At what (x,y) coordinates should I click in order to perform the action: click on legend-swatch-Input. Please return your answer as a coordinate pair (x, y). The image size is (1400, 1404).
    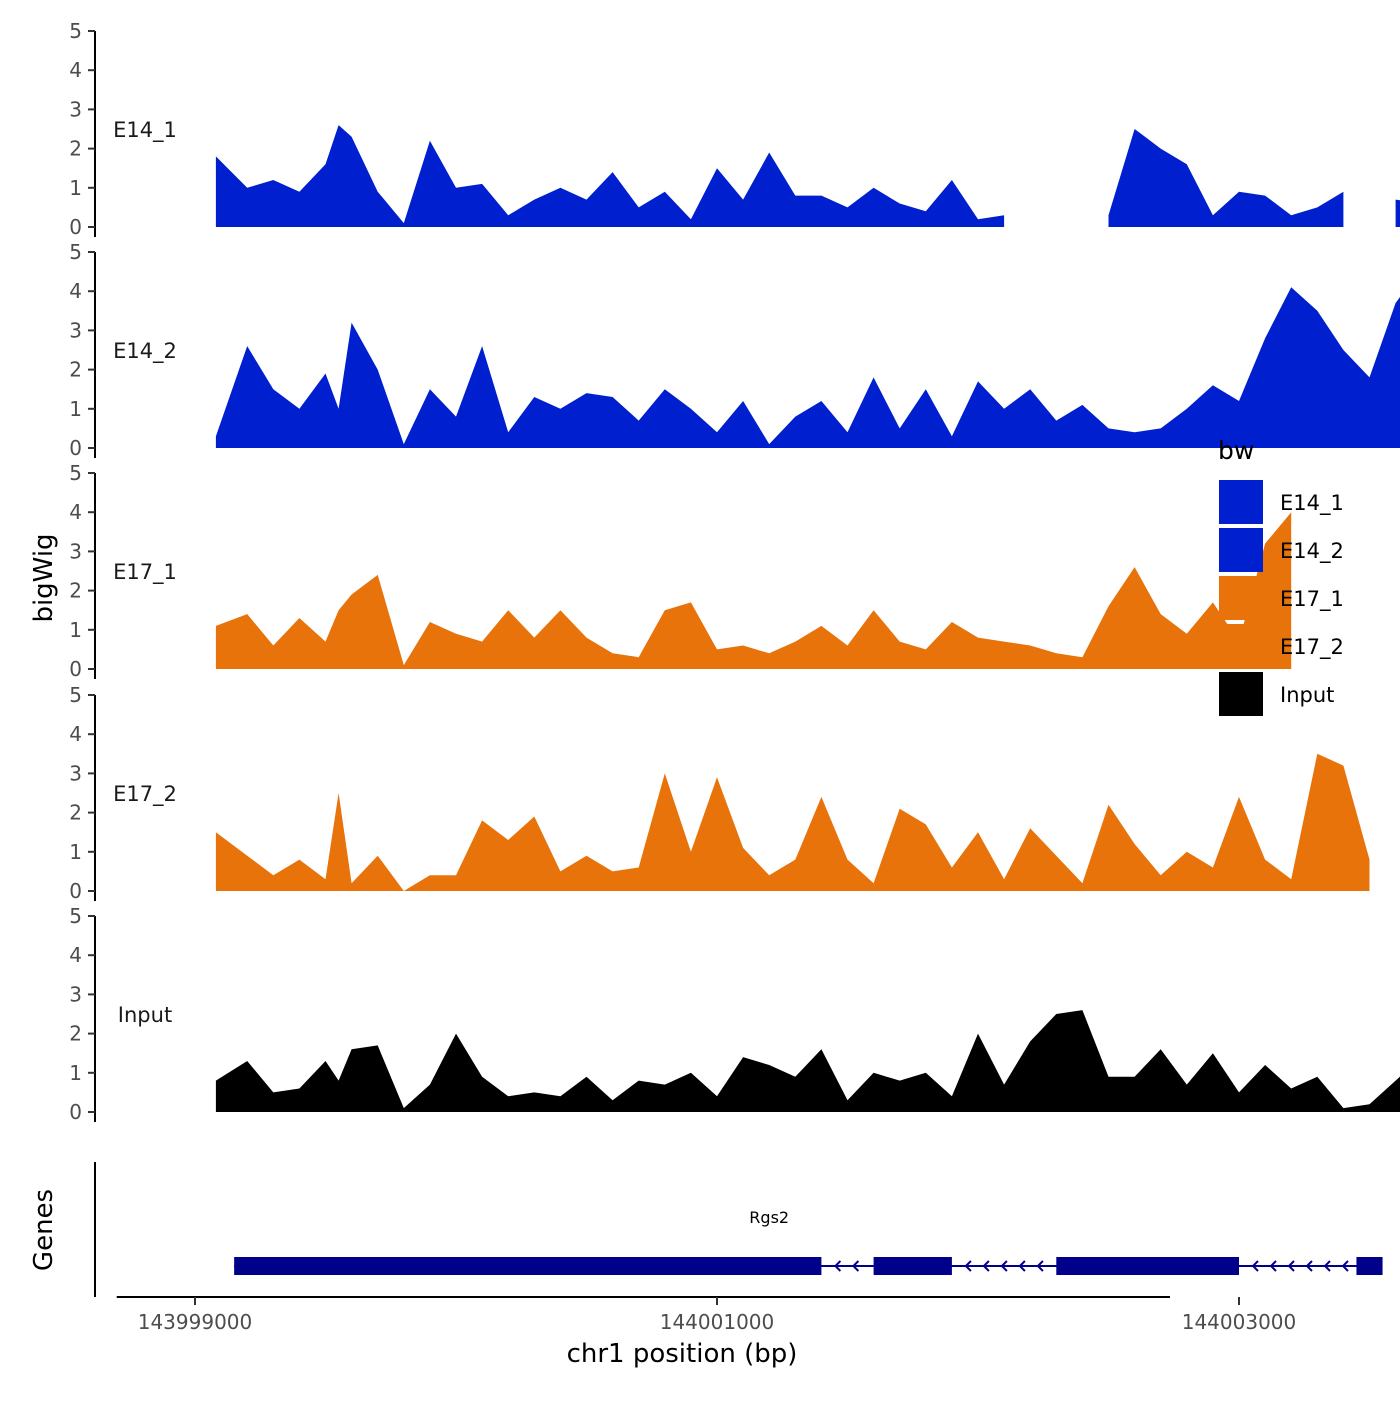
    Looking at the image, I should click on (1241, 694).